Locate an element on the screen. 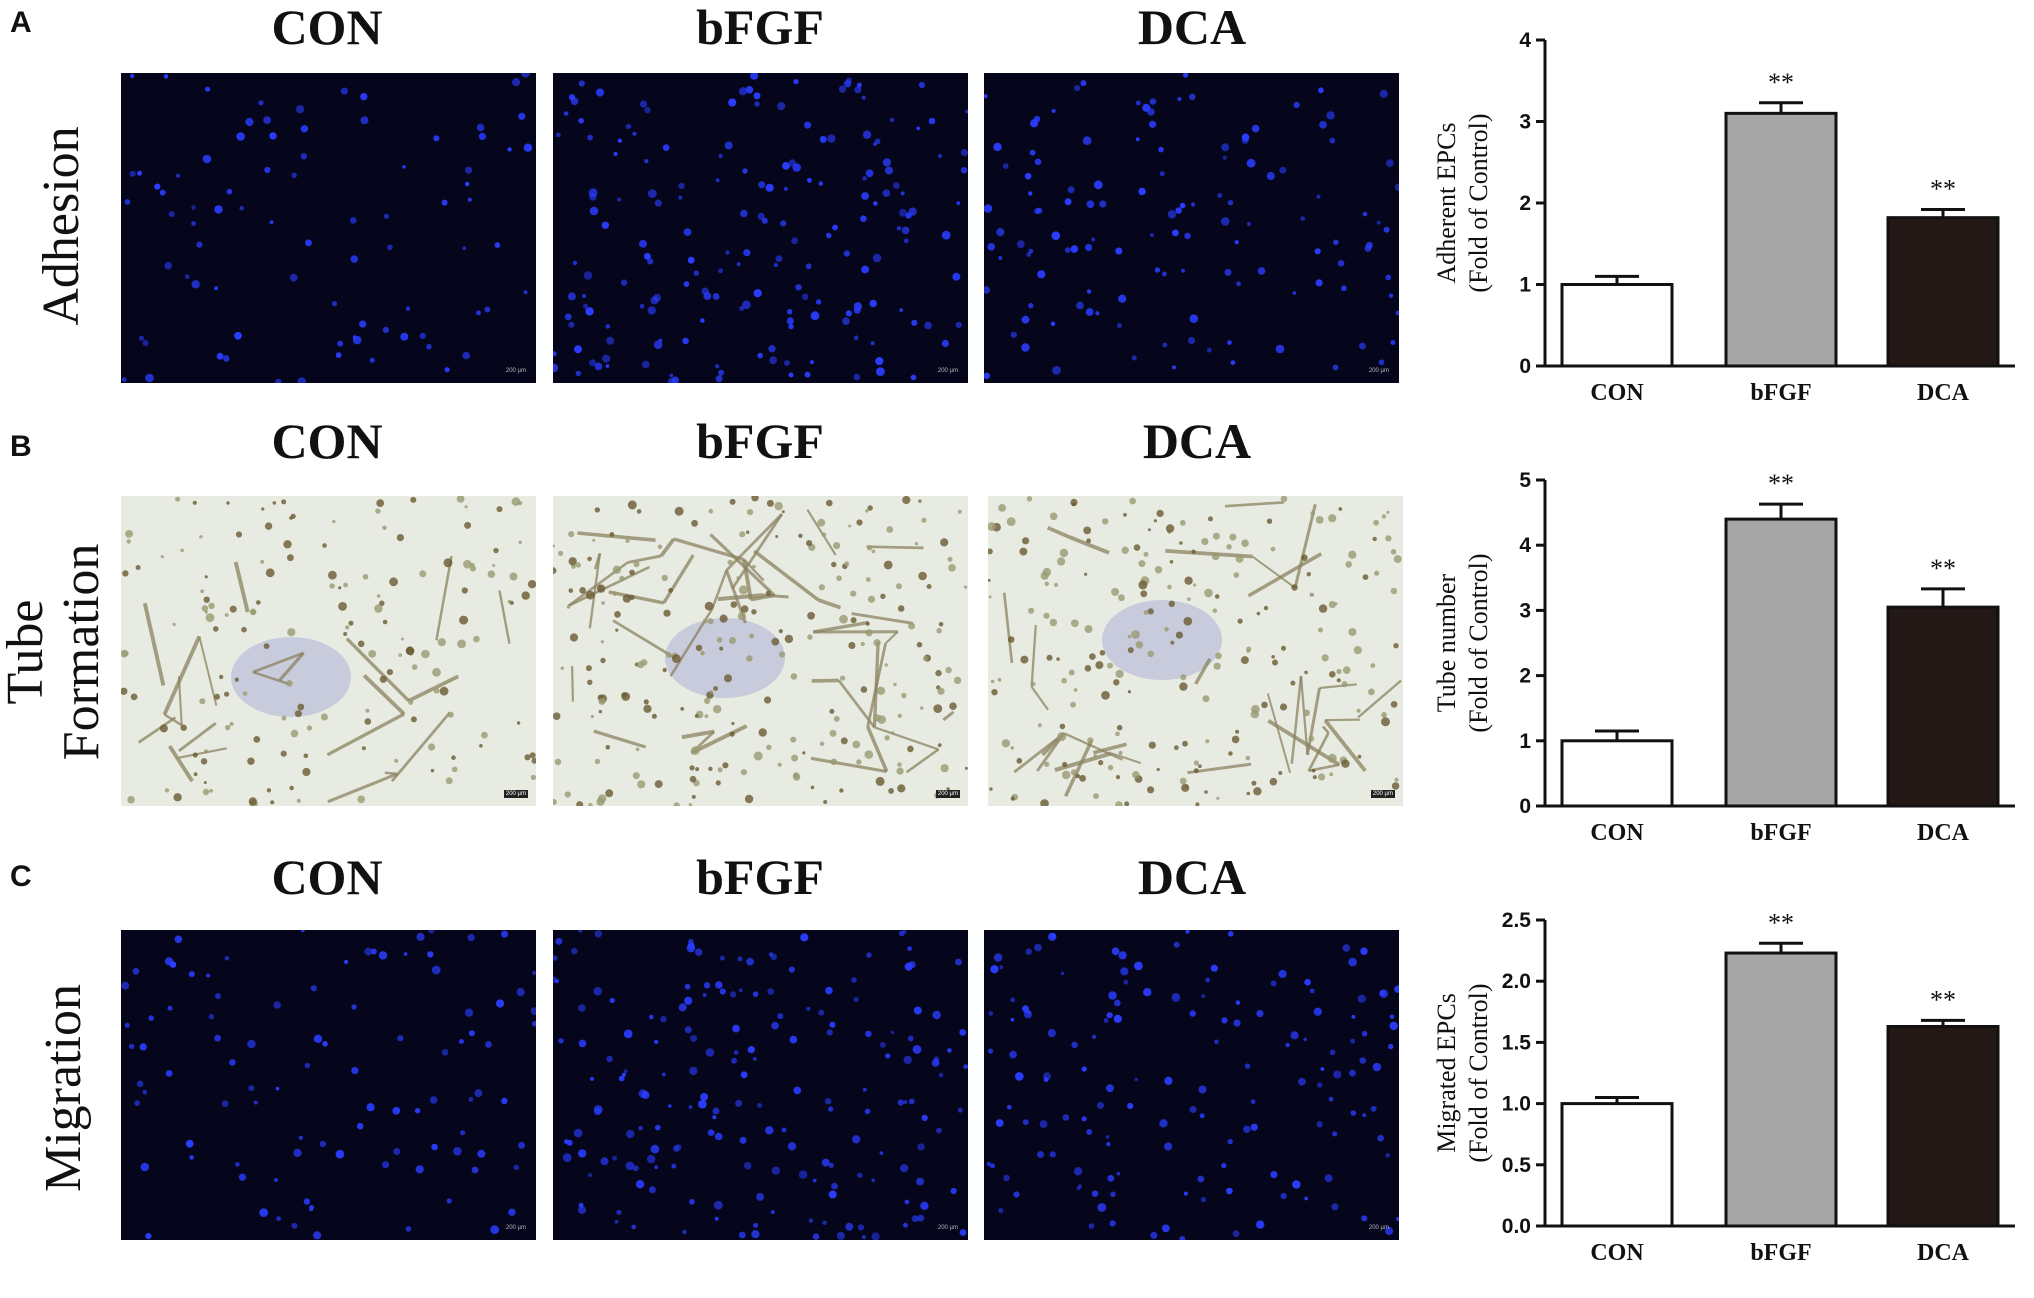  tube-con-image: 200 µm is located at coordinates (328, 651).